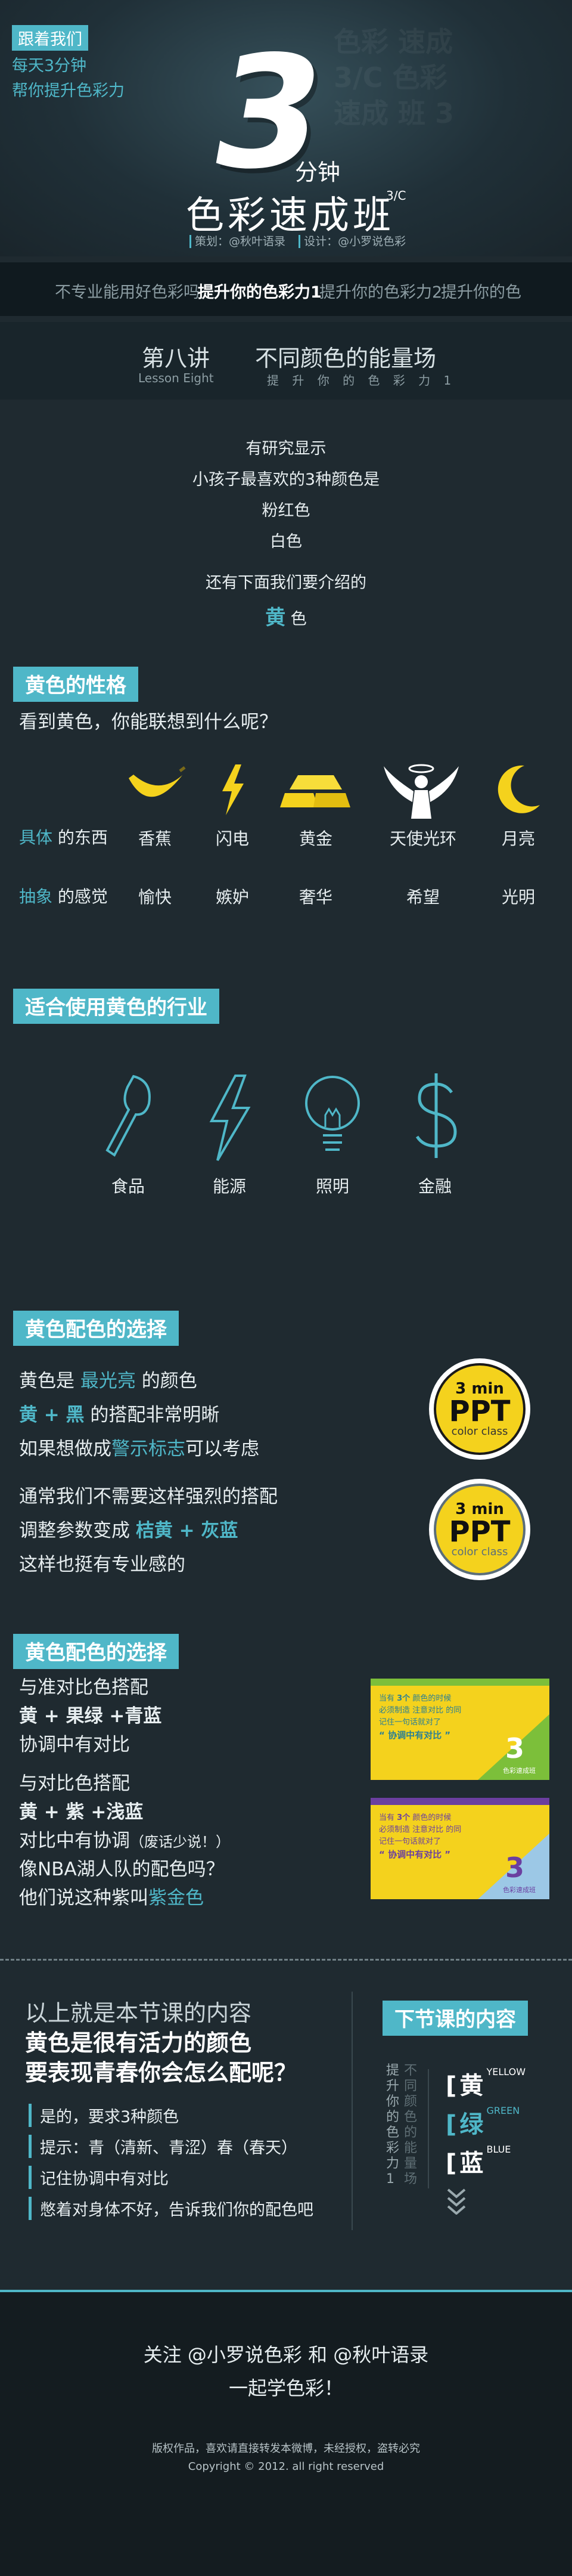 The height and width of the screenshot is (2576, 572). I want to click on matching2-section: 黄色配色的选择, so click(96, 1652).